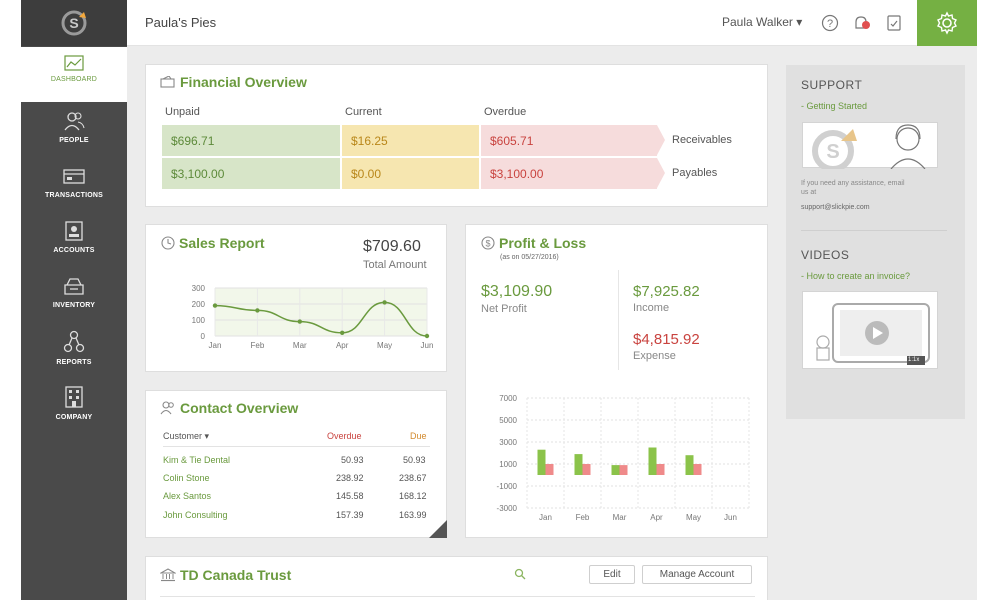  Describe the element at coordinates (730, 517) in the screenshot. I see `x-tick-label: Jun` at that location.